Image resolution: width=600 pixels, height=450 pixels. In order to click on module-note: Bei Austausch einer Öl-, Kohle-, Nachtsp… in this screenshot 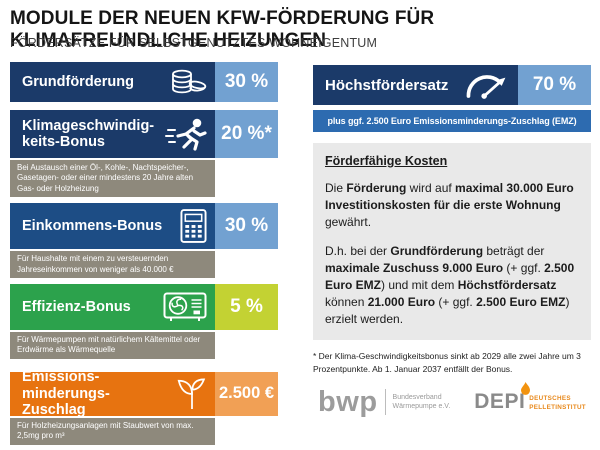, I will do `click(112, 179)`.